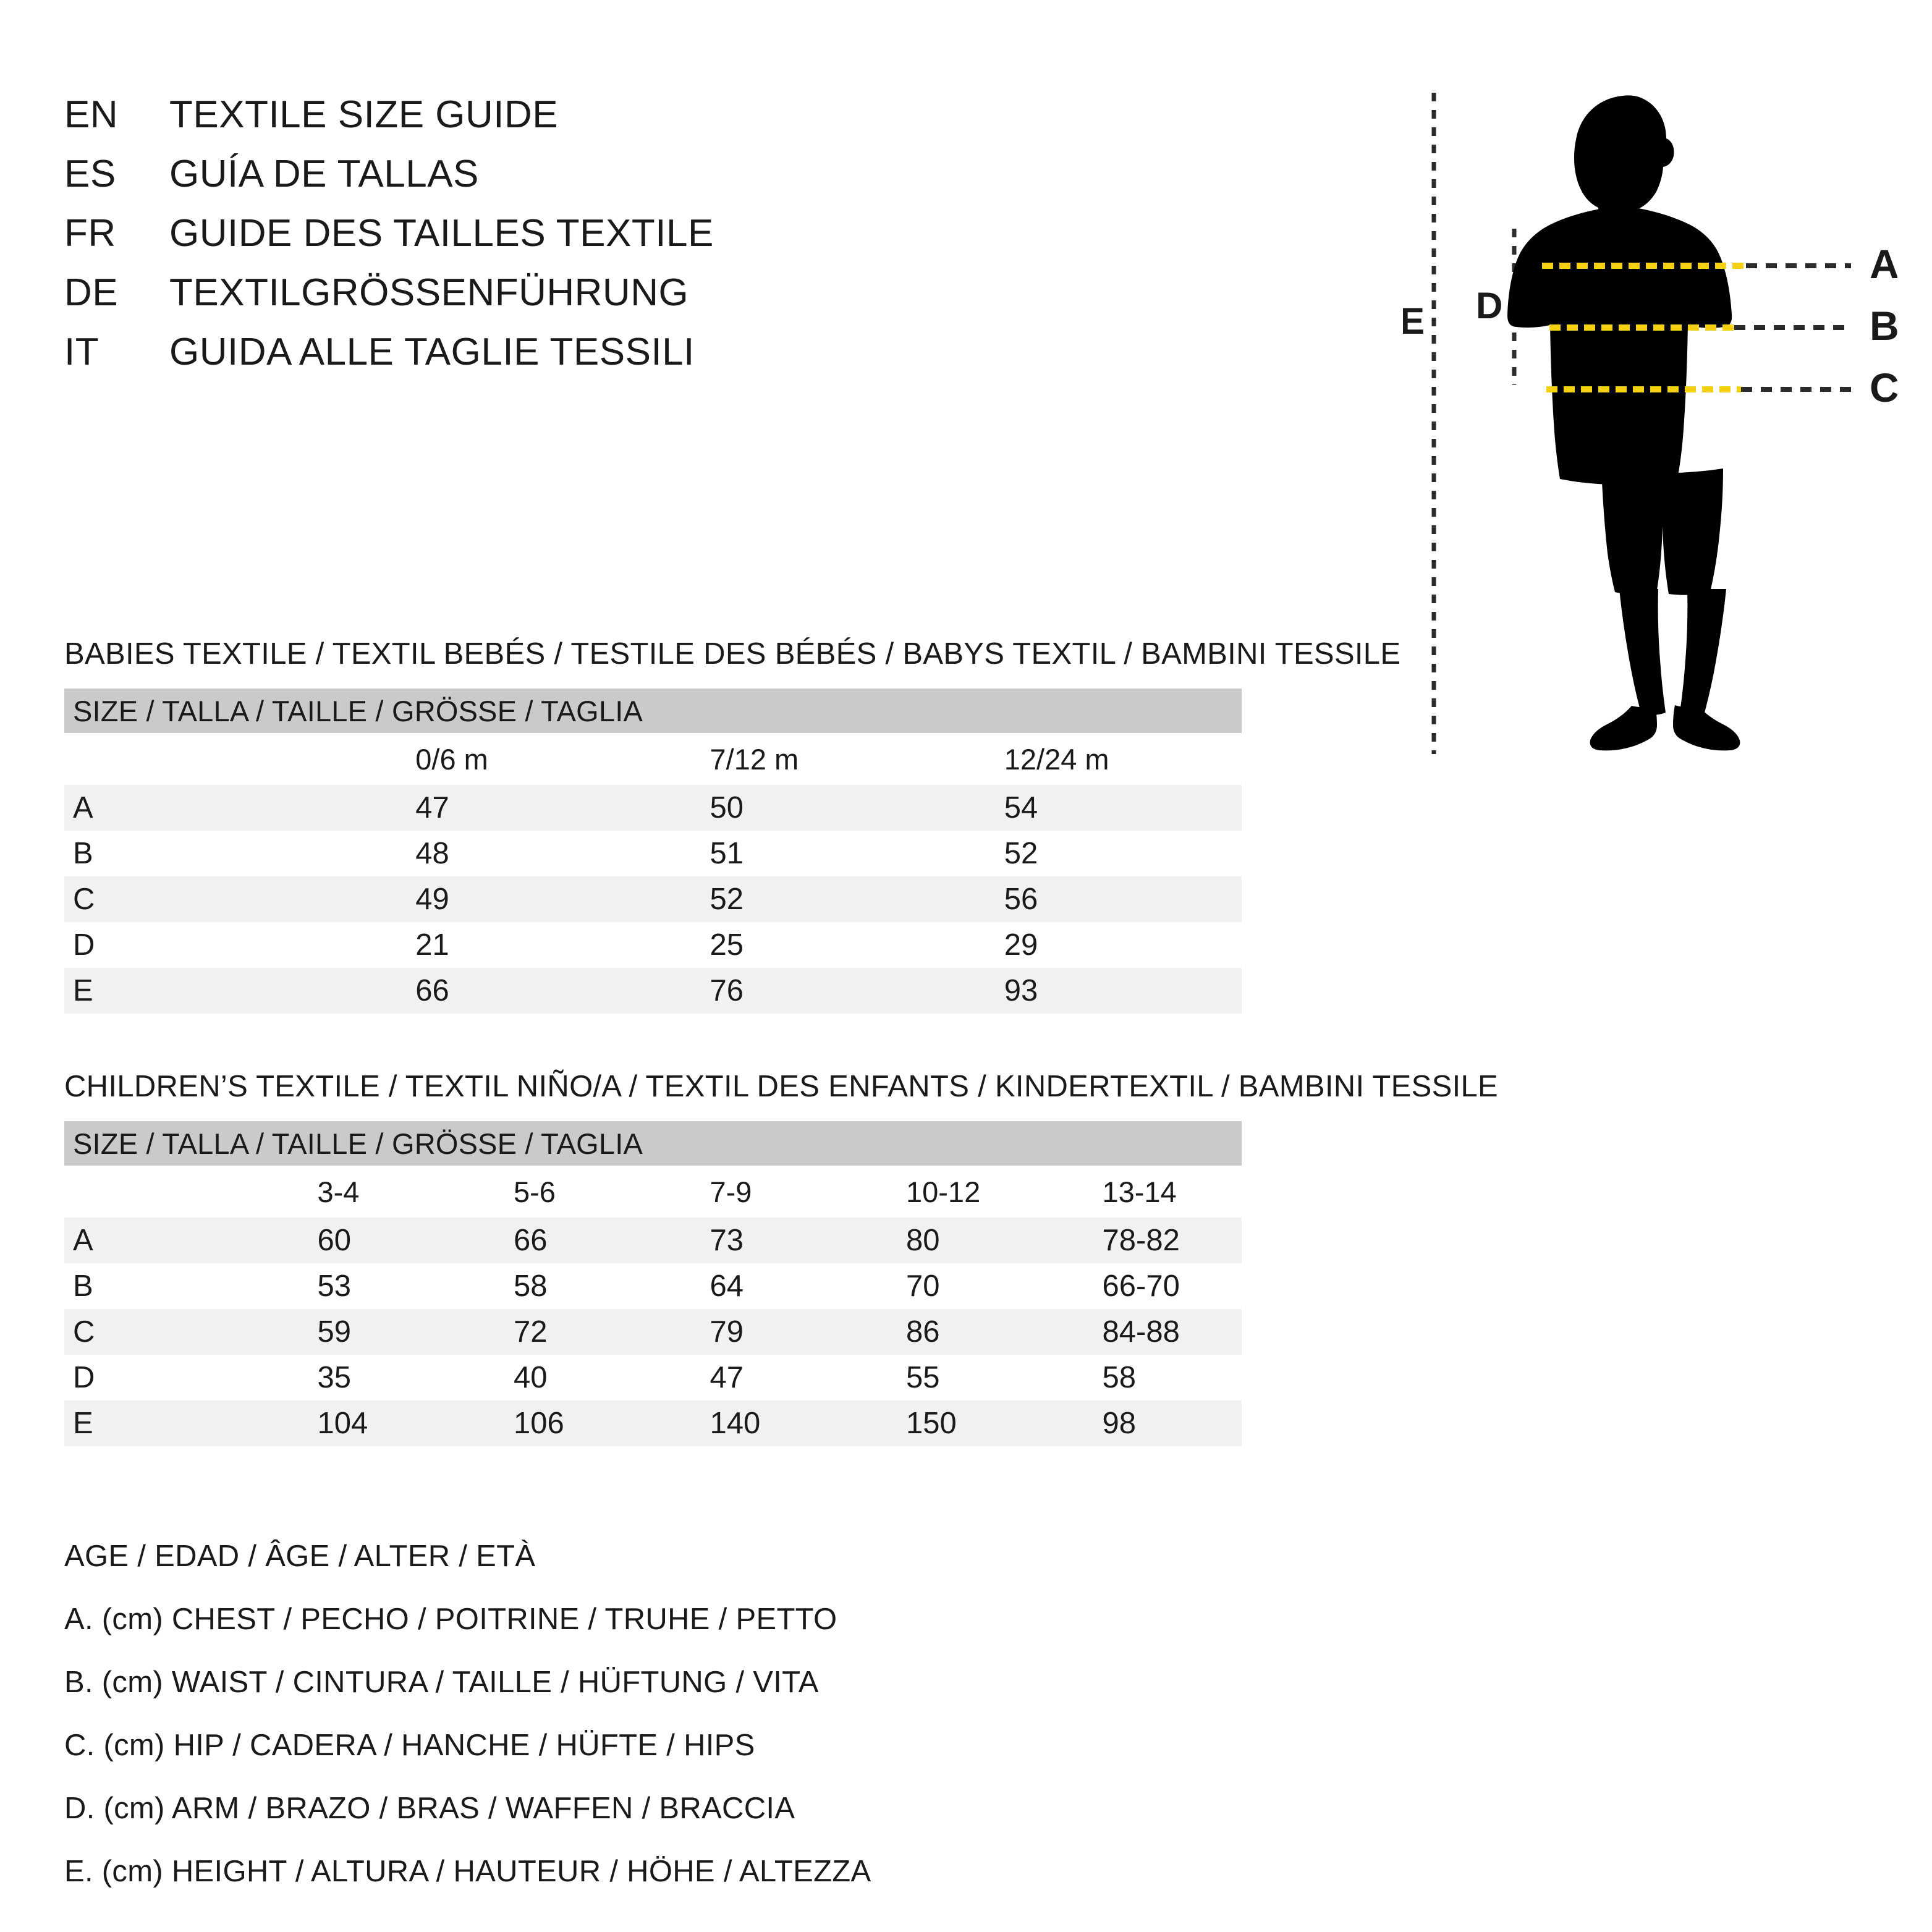 This screenshot has height=1932, width=1932. I want to click on babies-row-label-d: D, so click(211, 945).